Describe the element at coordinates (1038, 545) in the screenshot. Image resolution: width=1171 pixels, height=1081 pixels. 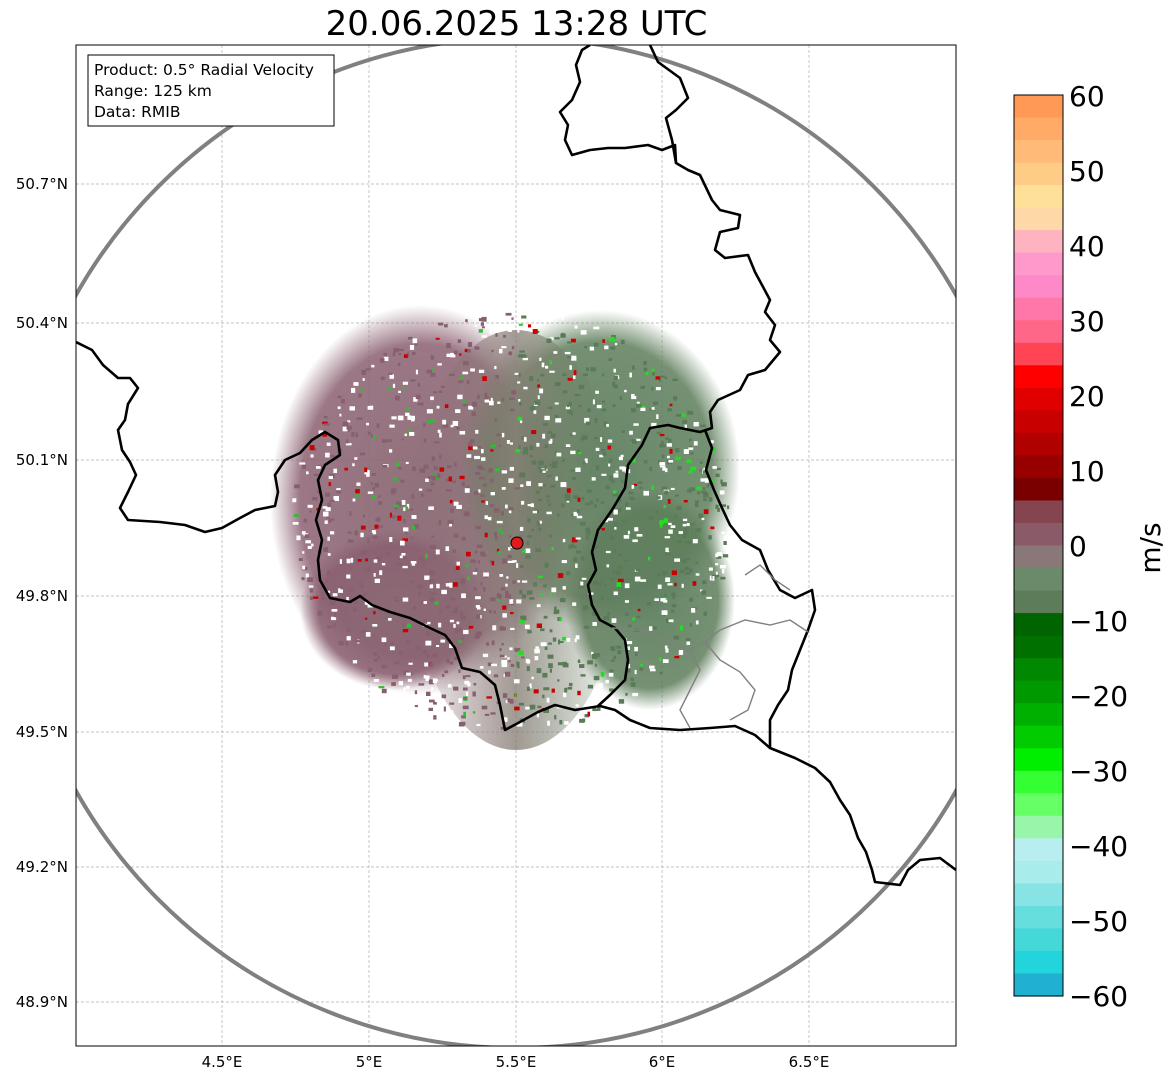
I see `colorbar-frame` at that location.